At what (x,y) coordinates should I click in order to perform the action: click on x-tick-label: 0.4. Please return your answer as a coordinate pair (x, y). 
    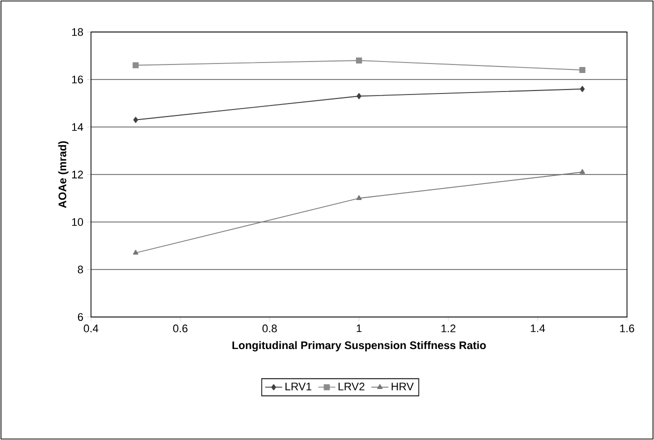
    Looking at the image, I should click on (91, 328).